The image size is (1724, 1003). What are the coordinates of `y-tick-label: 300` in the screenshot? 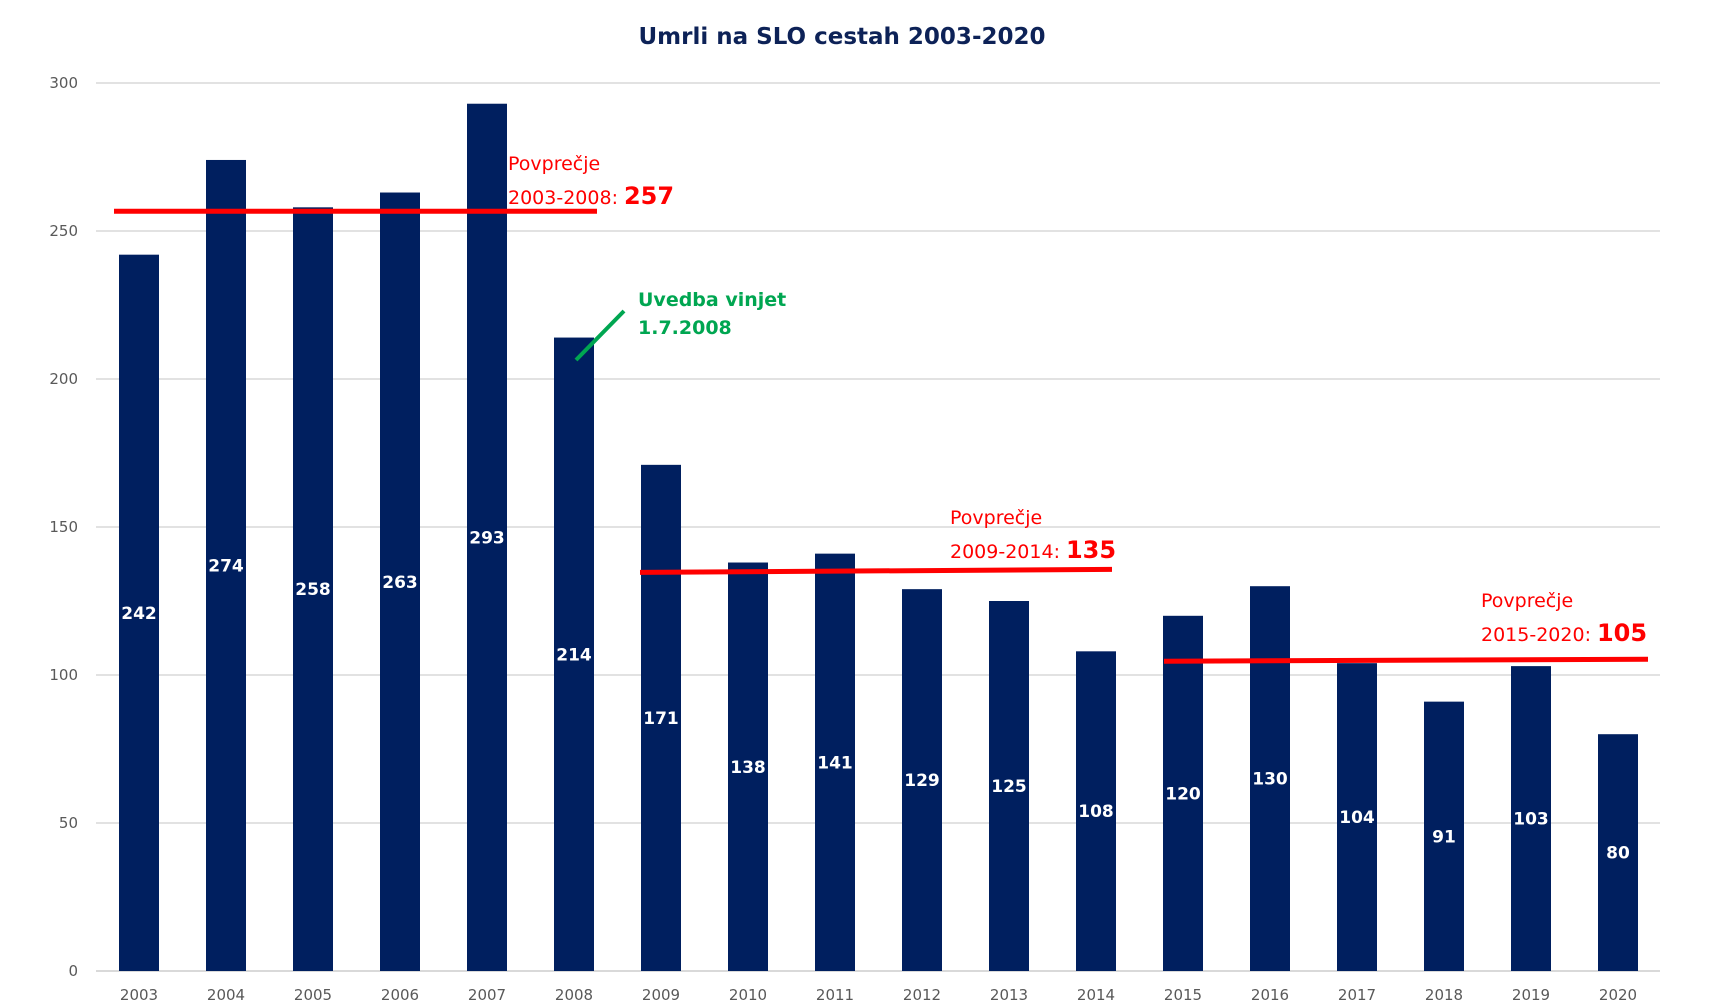 It's located at (63, 83).